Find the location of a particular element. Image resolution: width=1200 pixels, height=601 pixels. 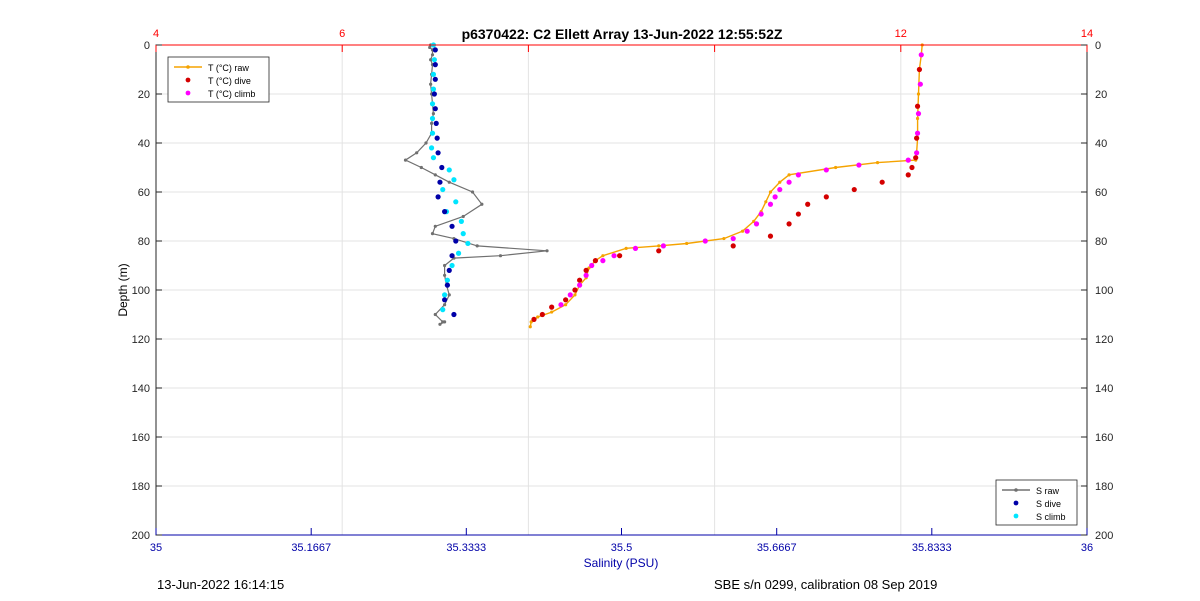

y-tick-label-right: 0 is located at coordinates (1098, 46).